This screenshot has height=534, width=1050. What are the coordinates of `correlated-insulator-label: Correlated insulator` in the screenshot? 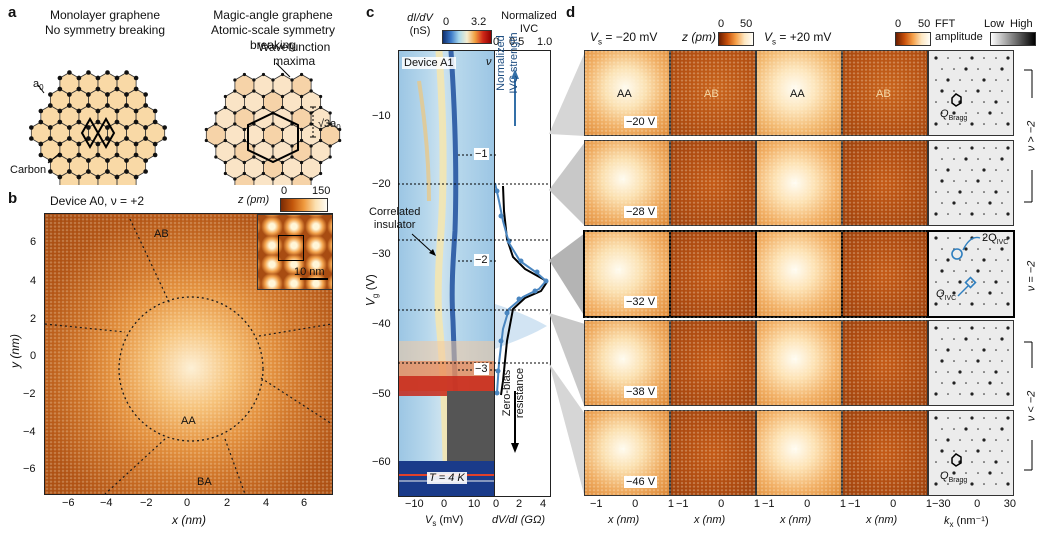 It's located at (395, 218).